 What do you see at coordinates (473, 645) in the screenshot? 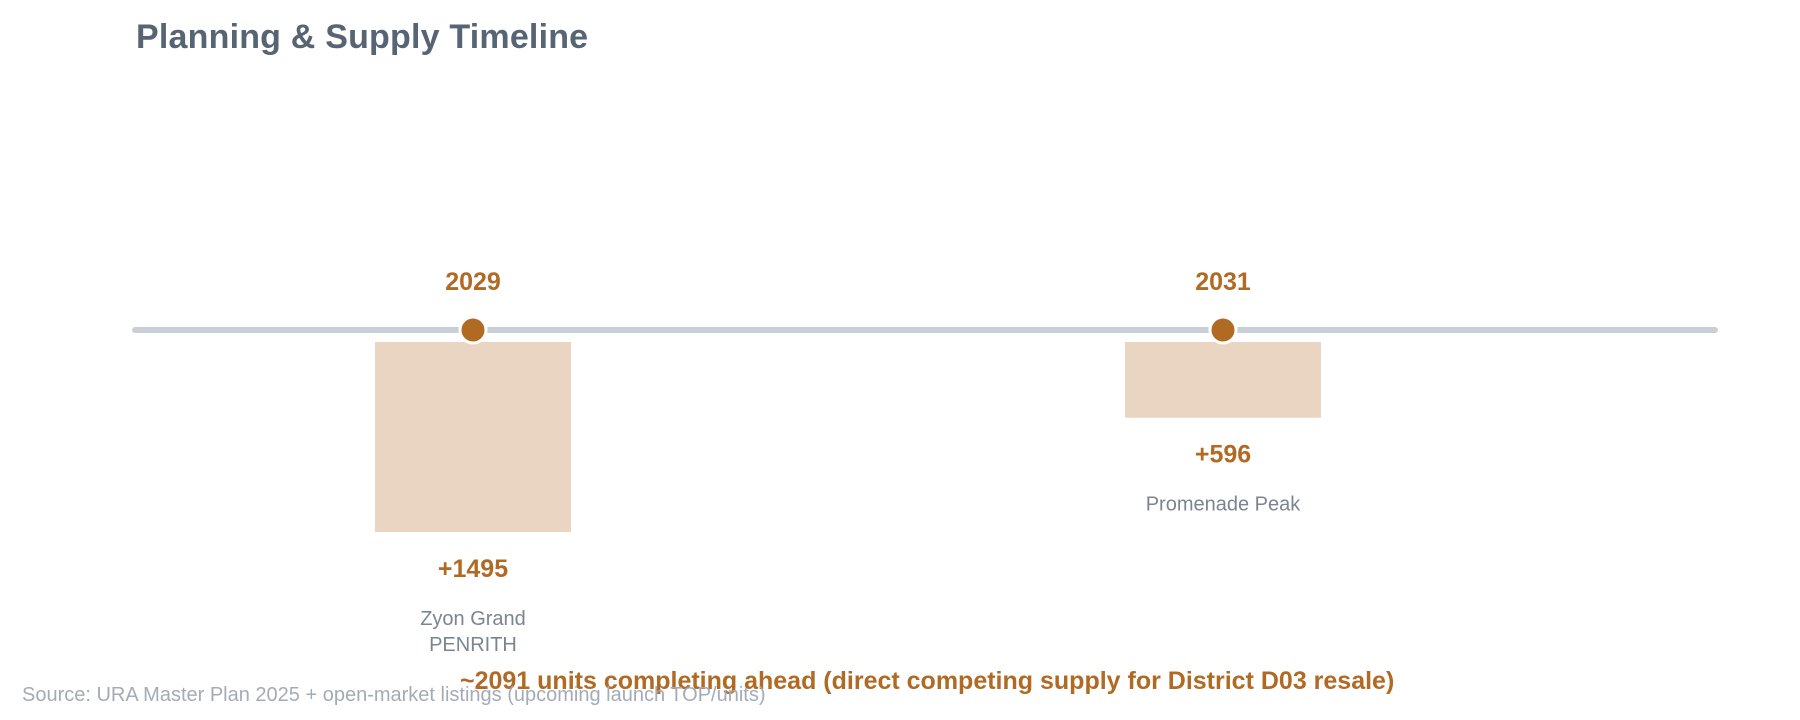
I see `project-name: PENRITH` at bounding box center [473, 645].